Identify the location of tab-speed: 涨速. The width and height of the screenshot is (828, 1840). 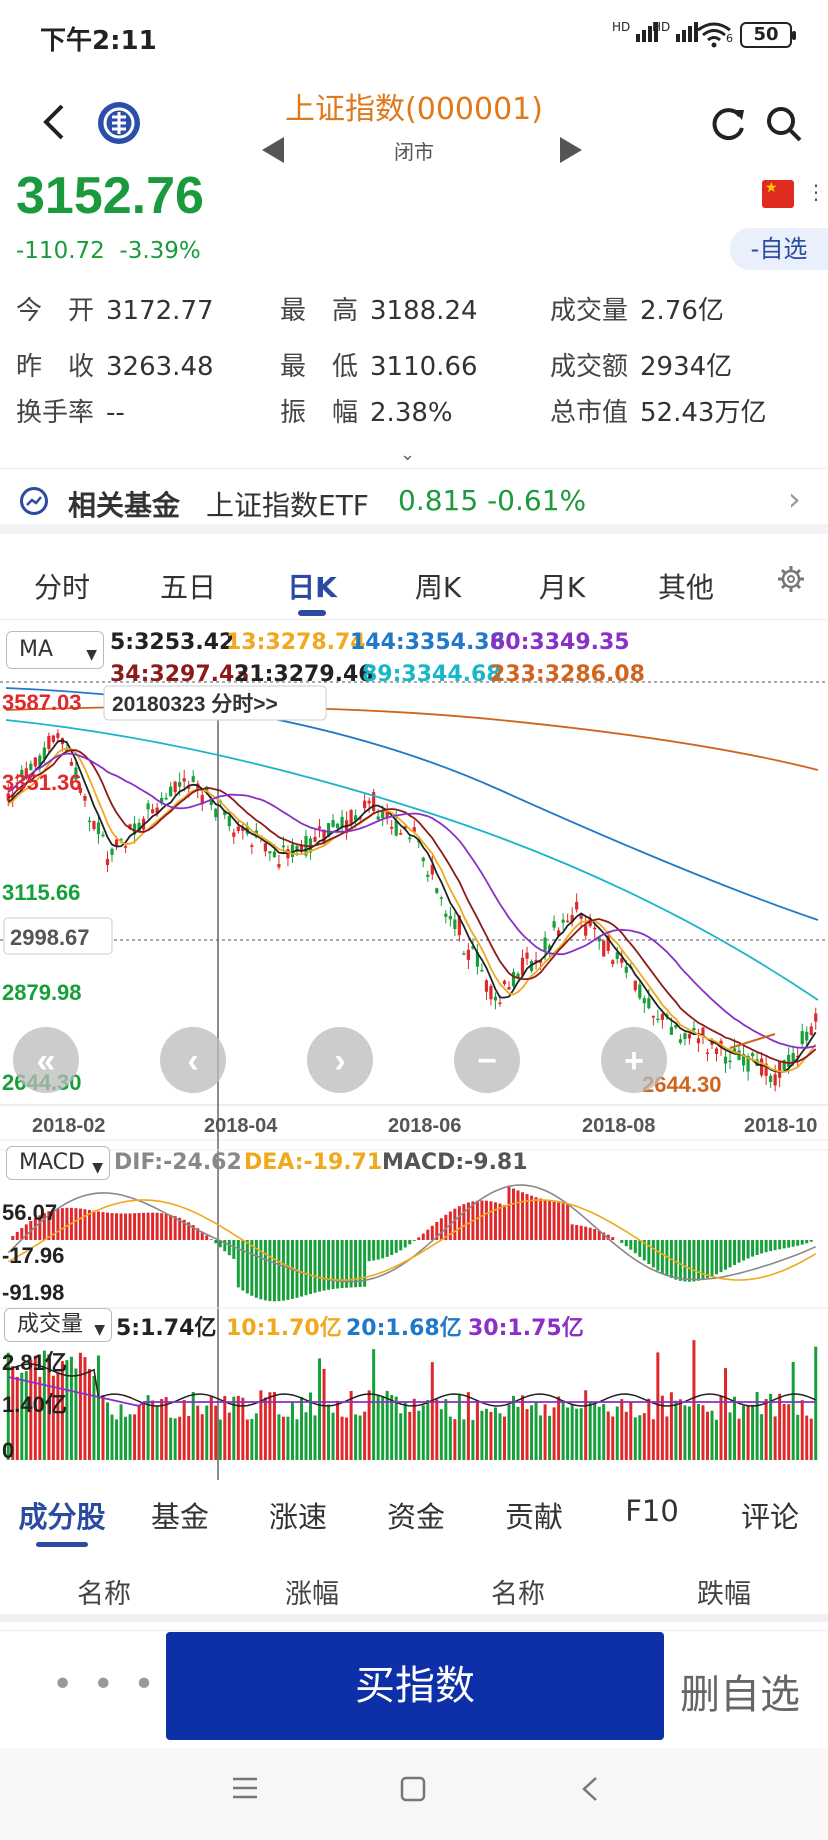
(297, 1517).